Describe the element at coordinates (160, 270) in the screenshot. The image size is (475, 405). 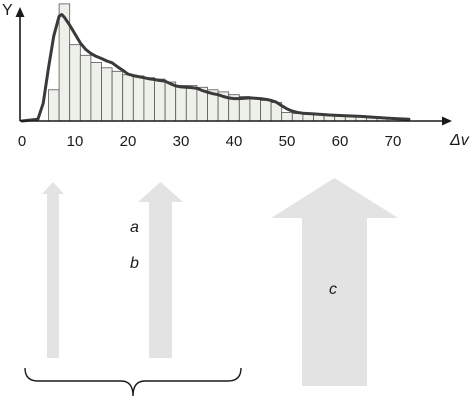
I see `arrow-medium` at that location.